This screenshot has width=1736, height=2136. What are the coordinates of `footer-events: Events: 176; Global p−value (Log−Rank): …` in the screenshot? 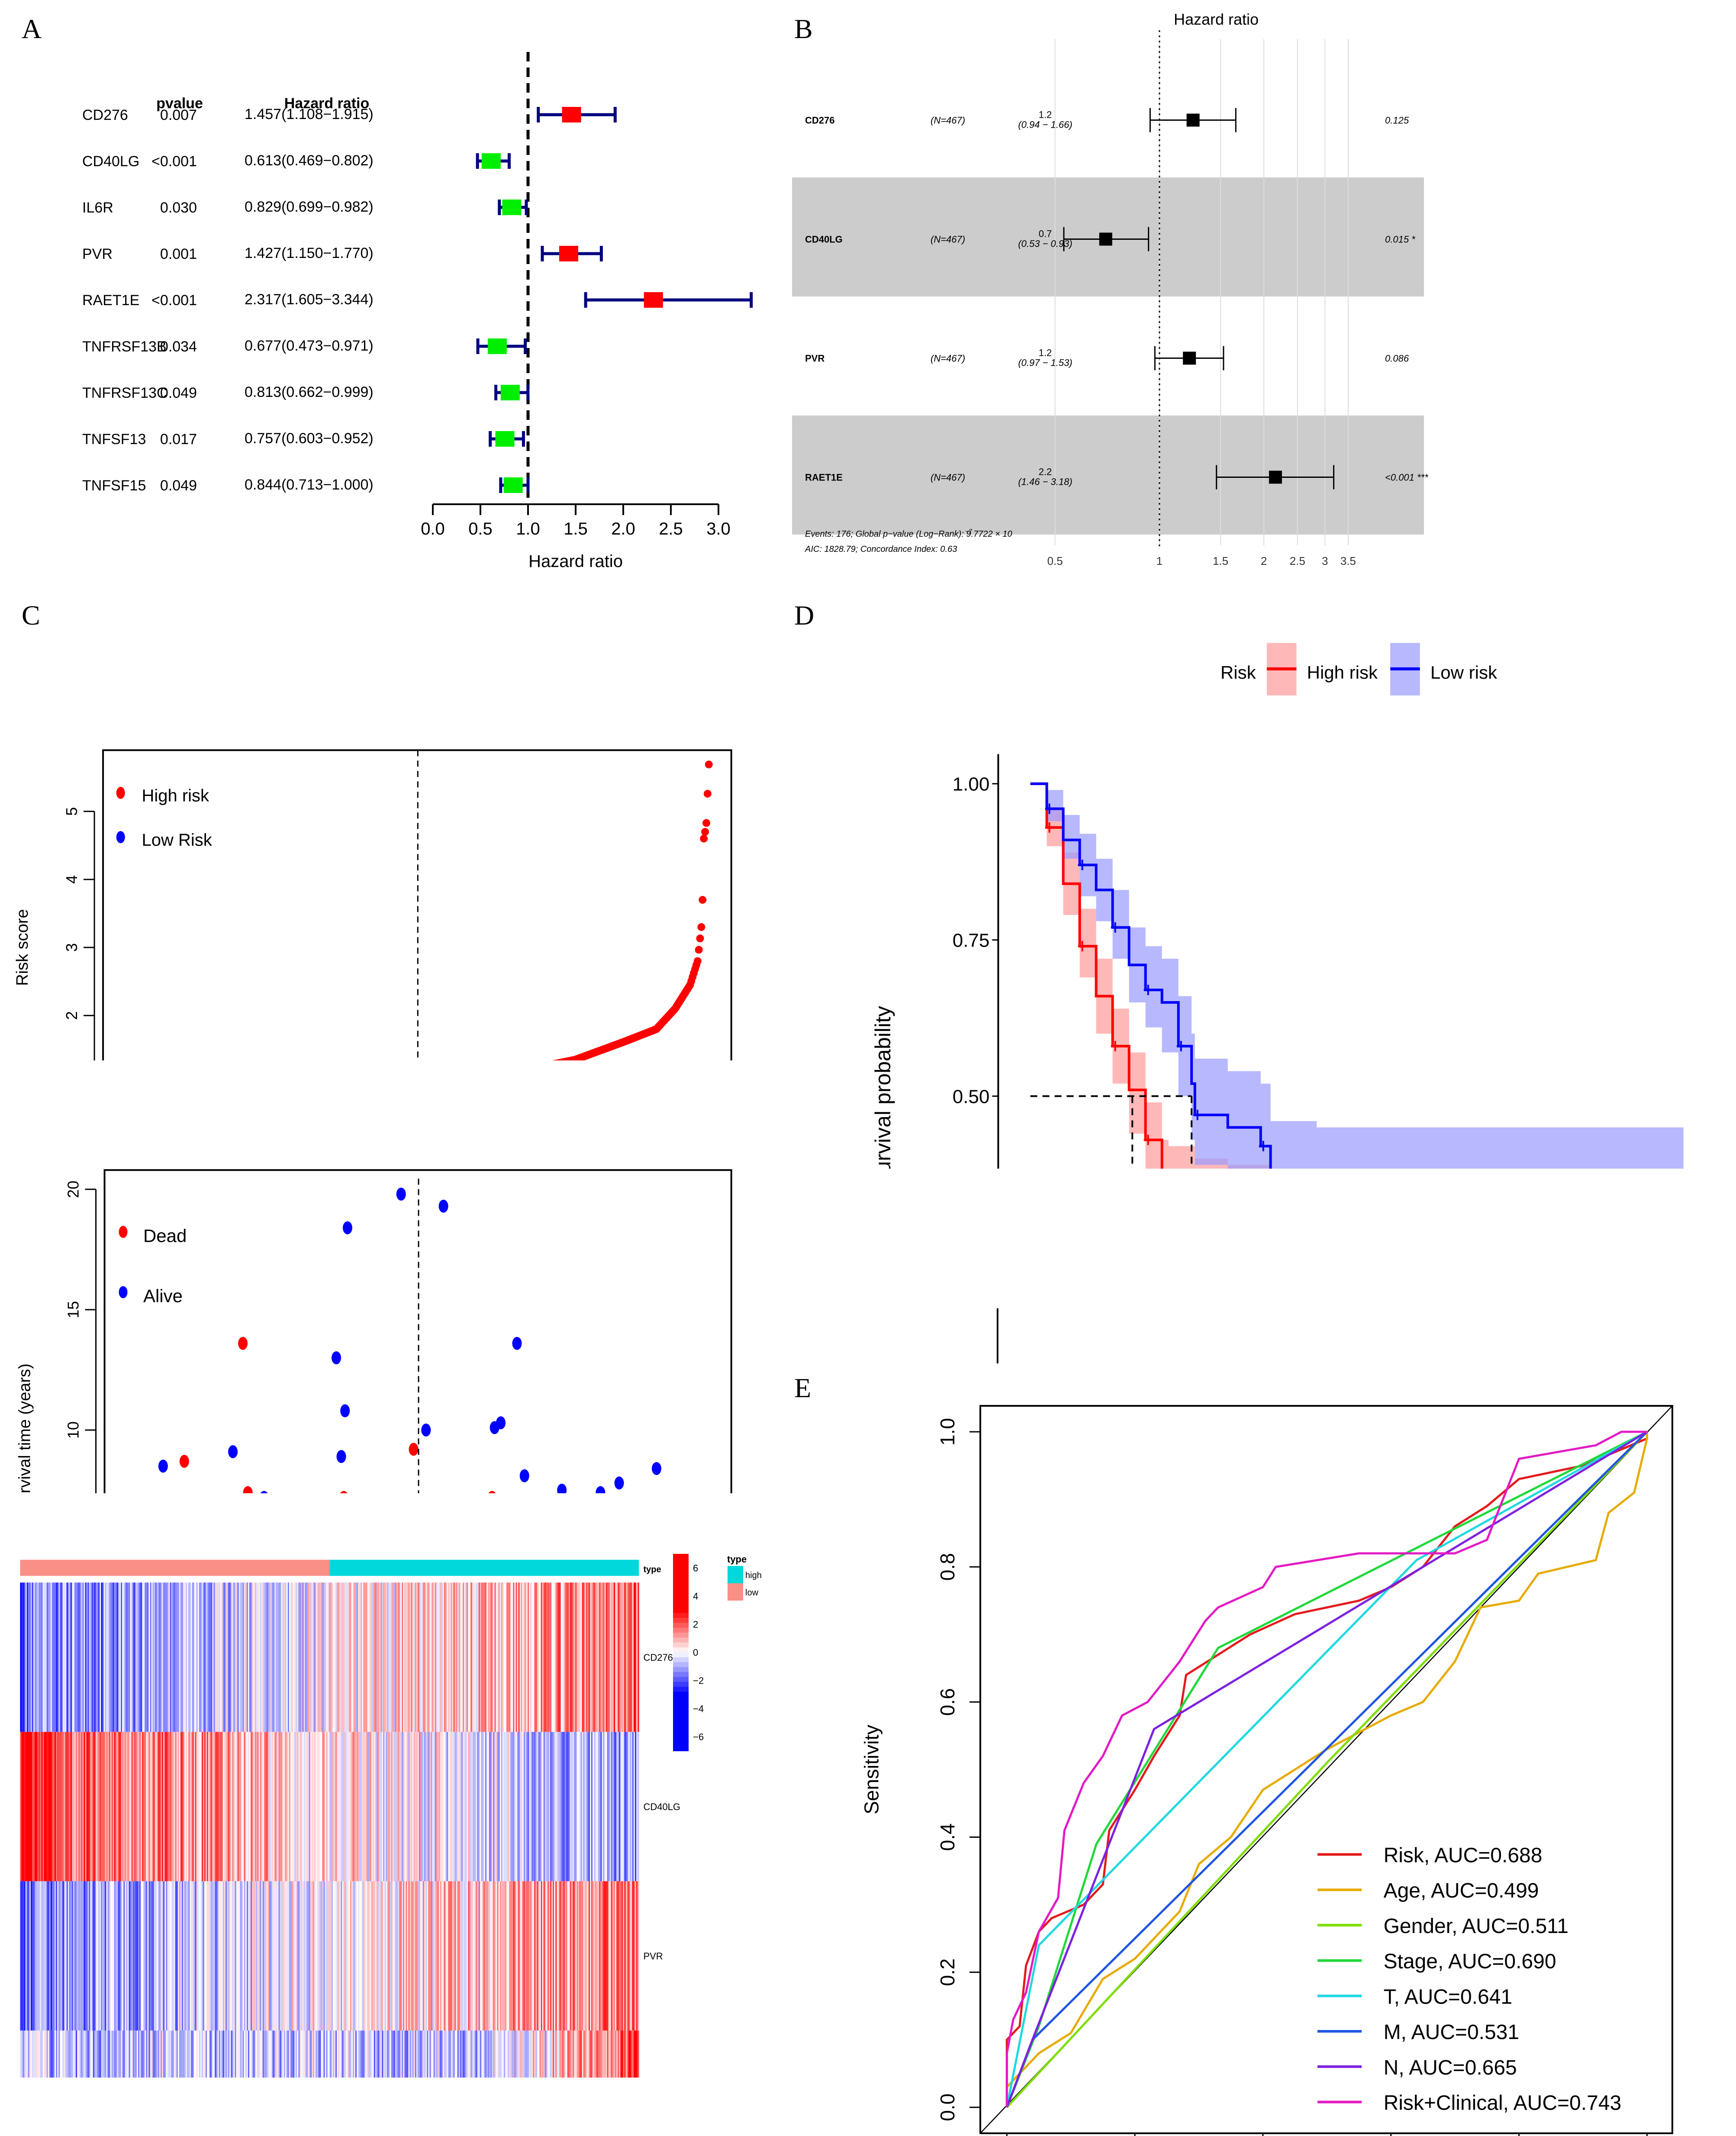 It's located at (908, 534).